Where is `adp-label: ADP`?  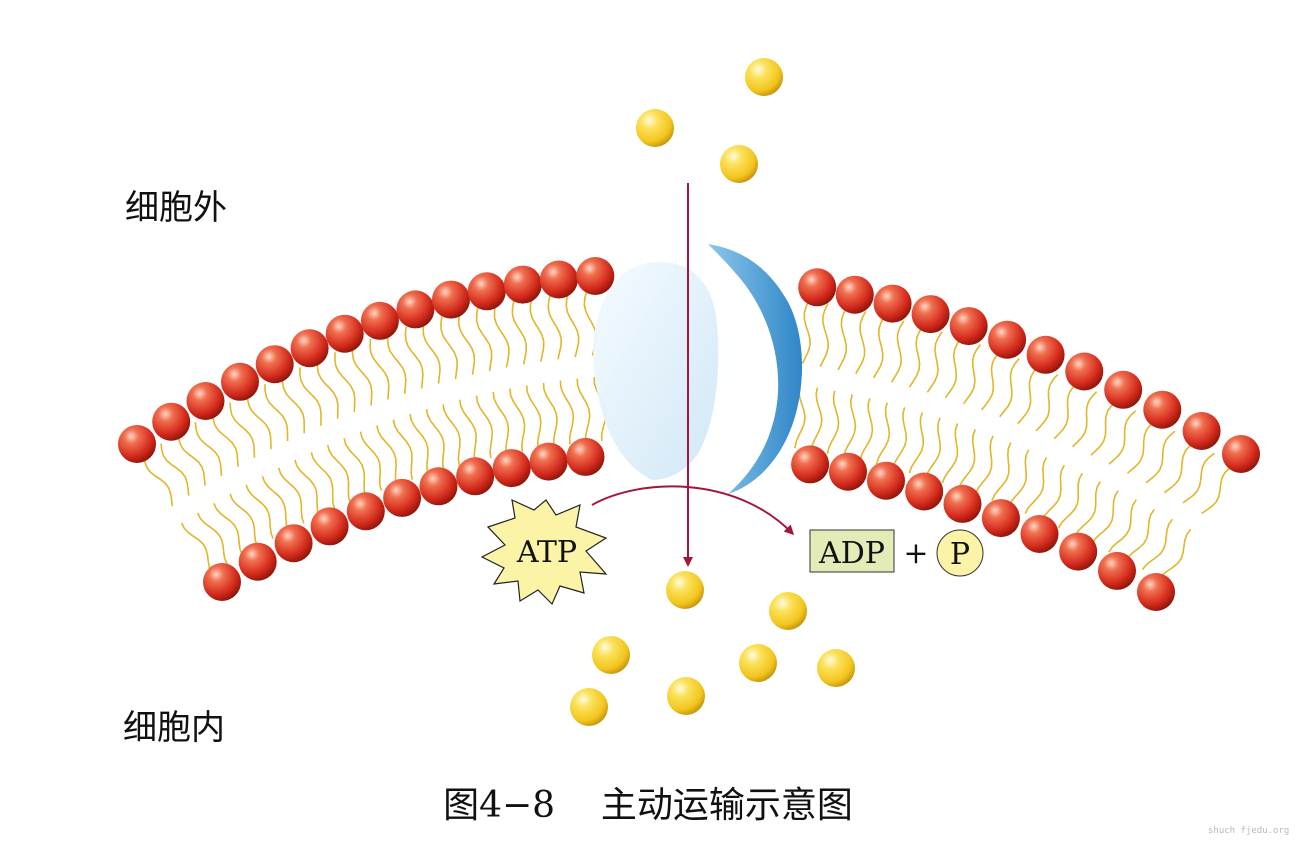 adp-label: ADP is located at coordinates (851, 553).